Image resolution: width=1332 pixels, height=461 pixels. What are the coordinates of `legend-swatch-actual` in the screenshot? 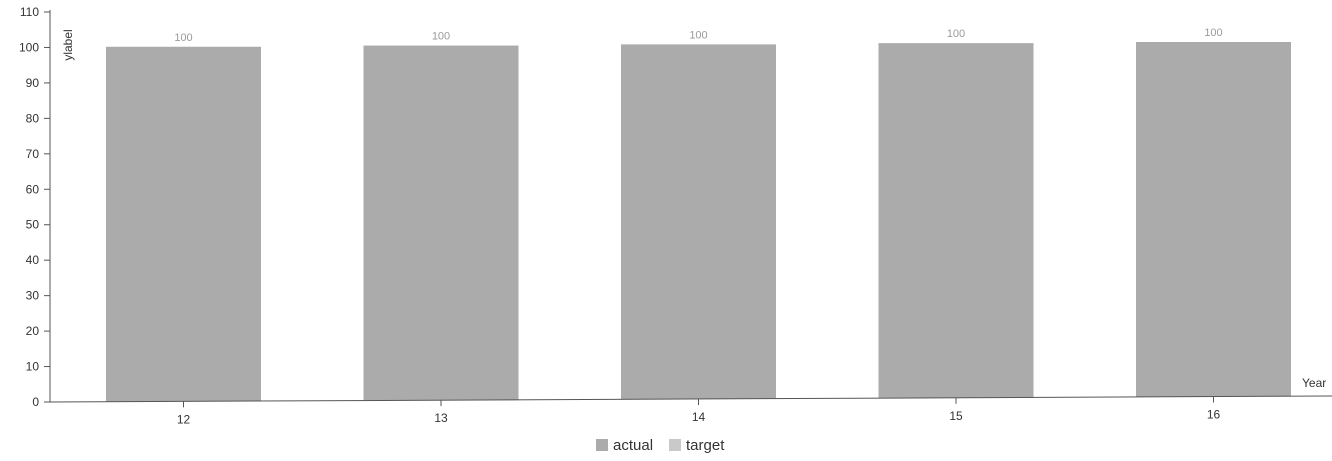 It's located at (602, 445).